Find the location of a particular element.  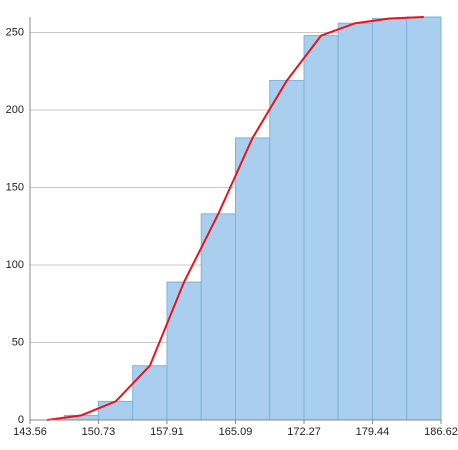

y-tick-label: 250 is located at coordinates (15, 32).